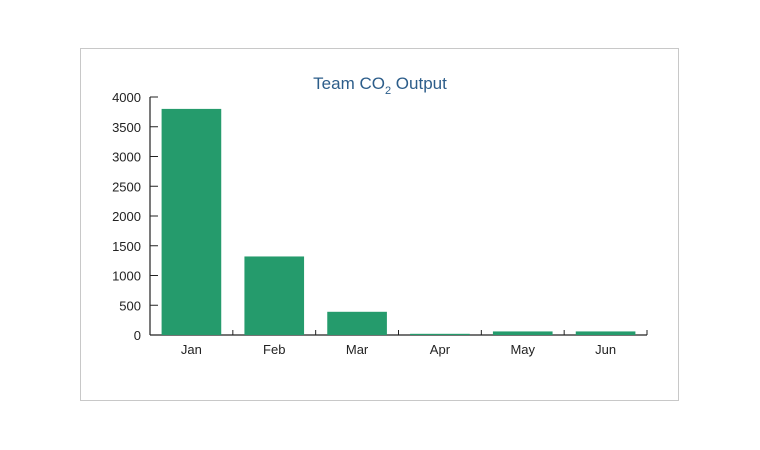 The image size is (760, 450). I want to click on x-tick-label: Feb, so click(274, 349).